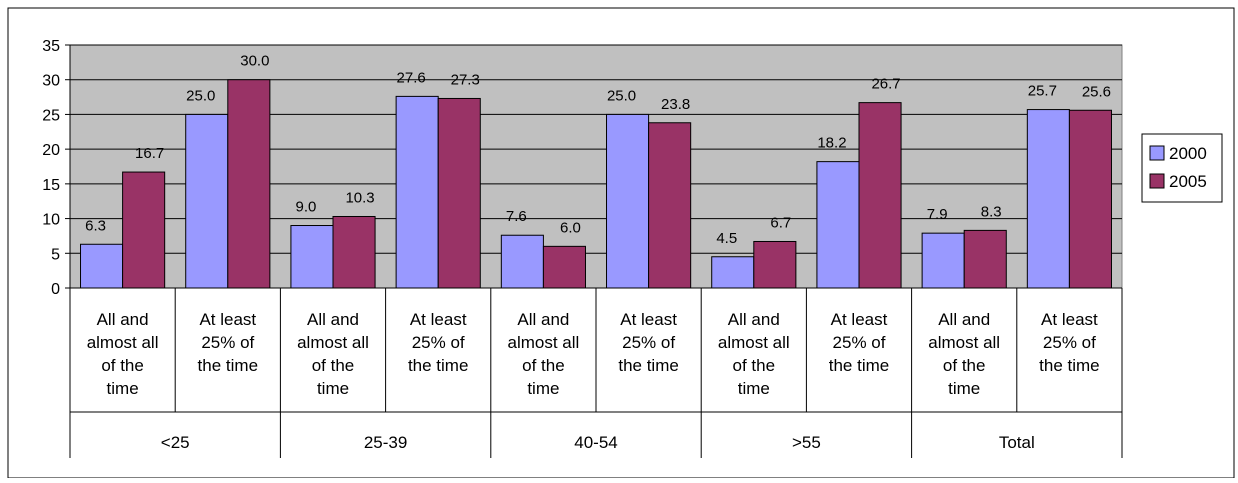  I want to click on data-label: 7.6, so click(516, 216).